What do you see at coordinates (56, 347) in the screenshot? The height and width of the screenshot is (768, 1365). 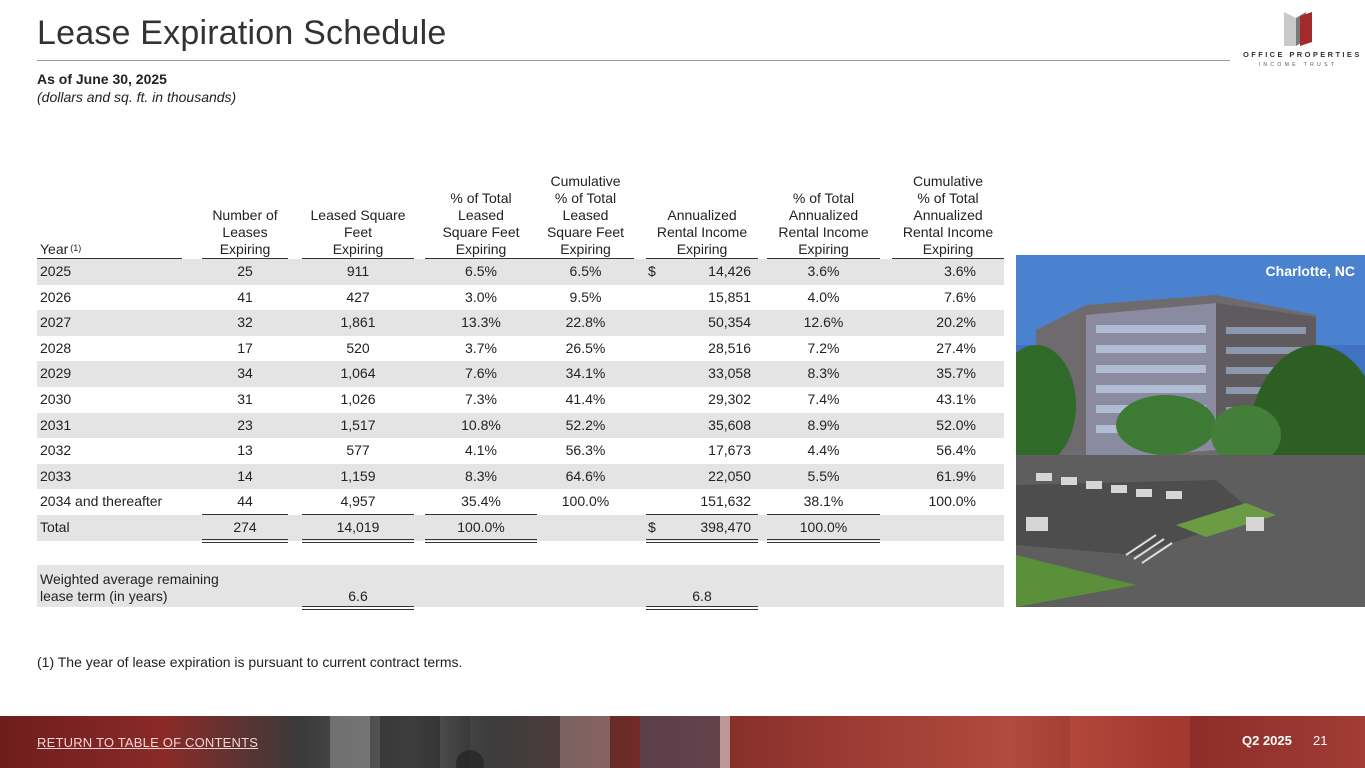 I see `cell-year: 2028` at bounding box center [56, 347].